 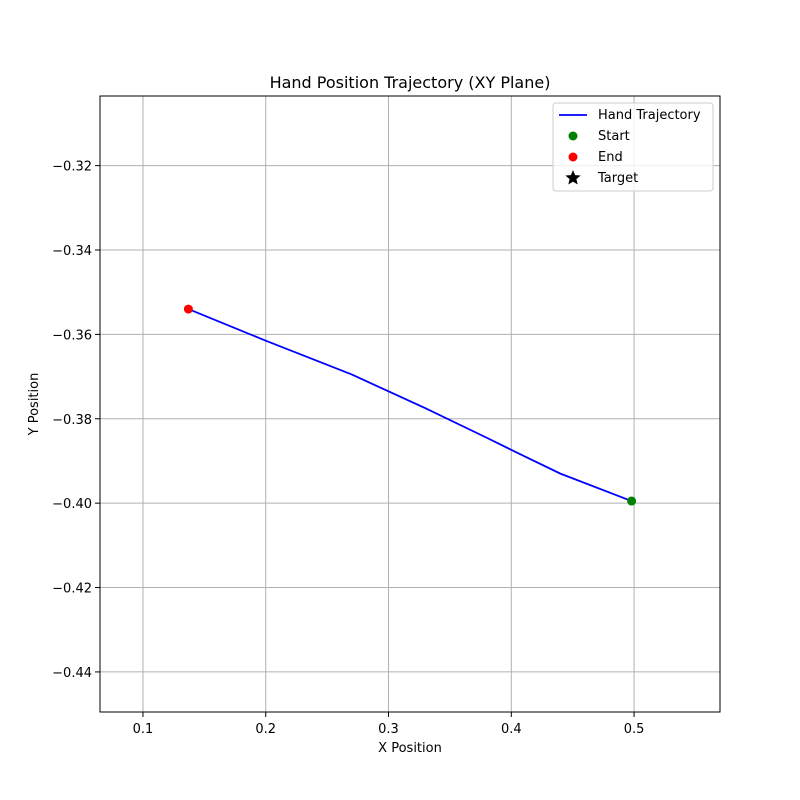 What do you see at coordinates (649, 115) in the screenshot?
I see `legend-label-trajectory: Hand Trajectory` at bounding box center [649, 115].